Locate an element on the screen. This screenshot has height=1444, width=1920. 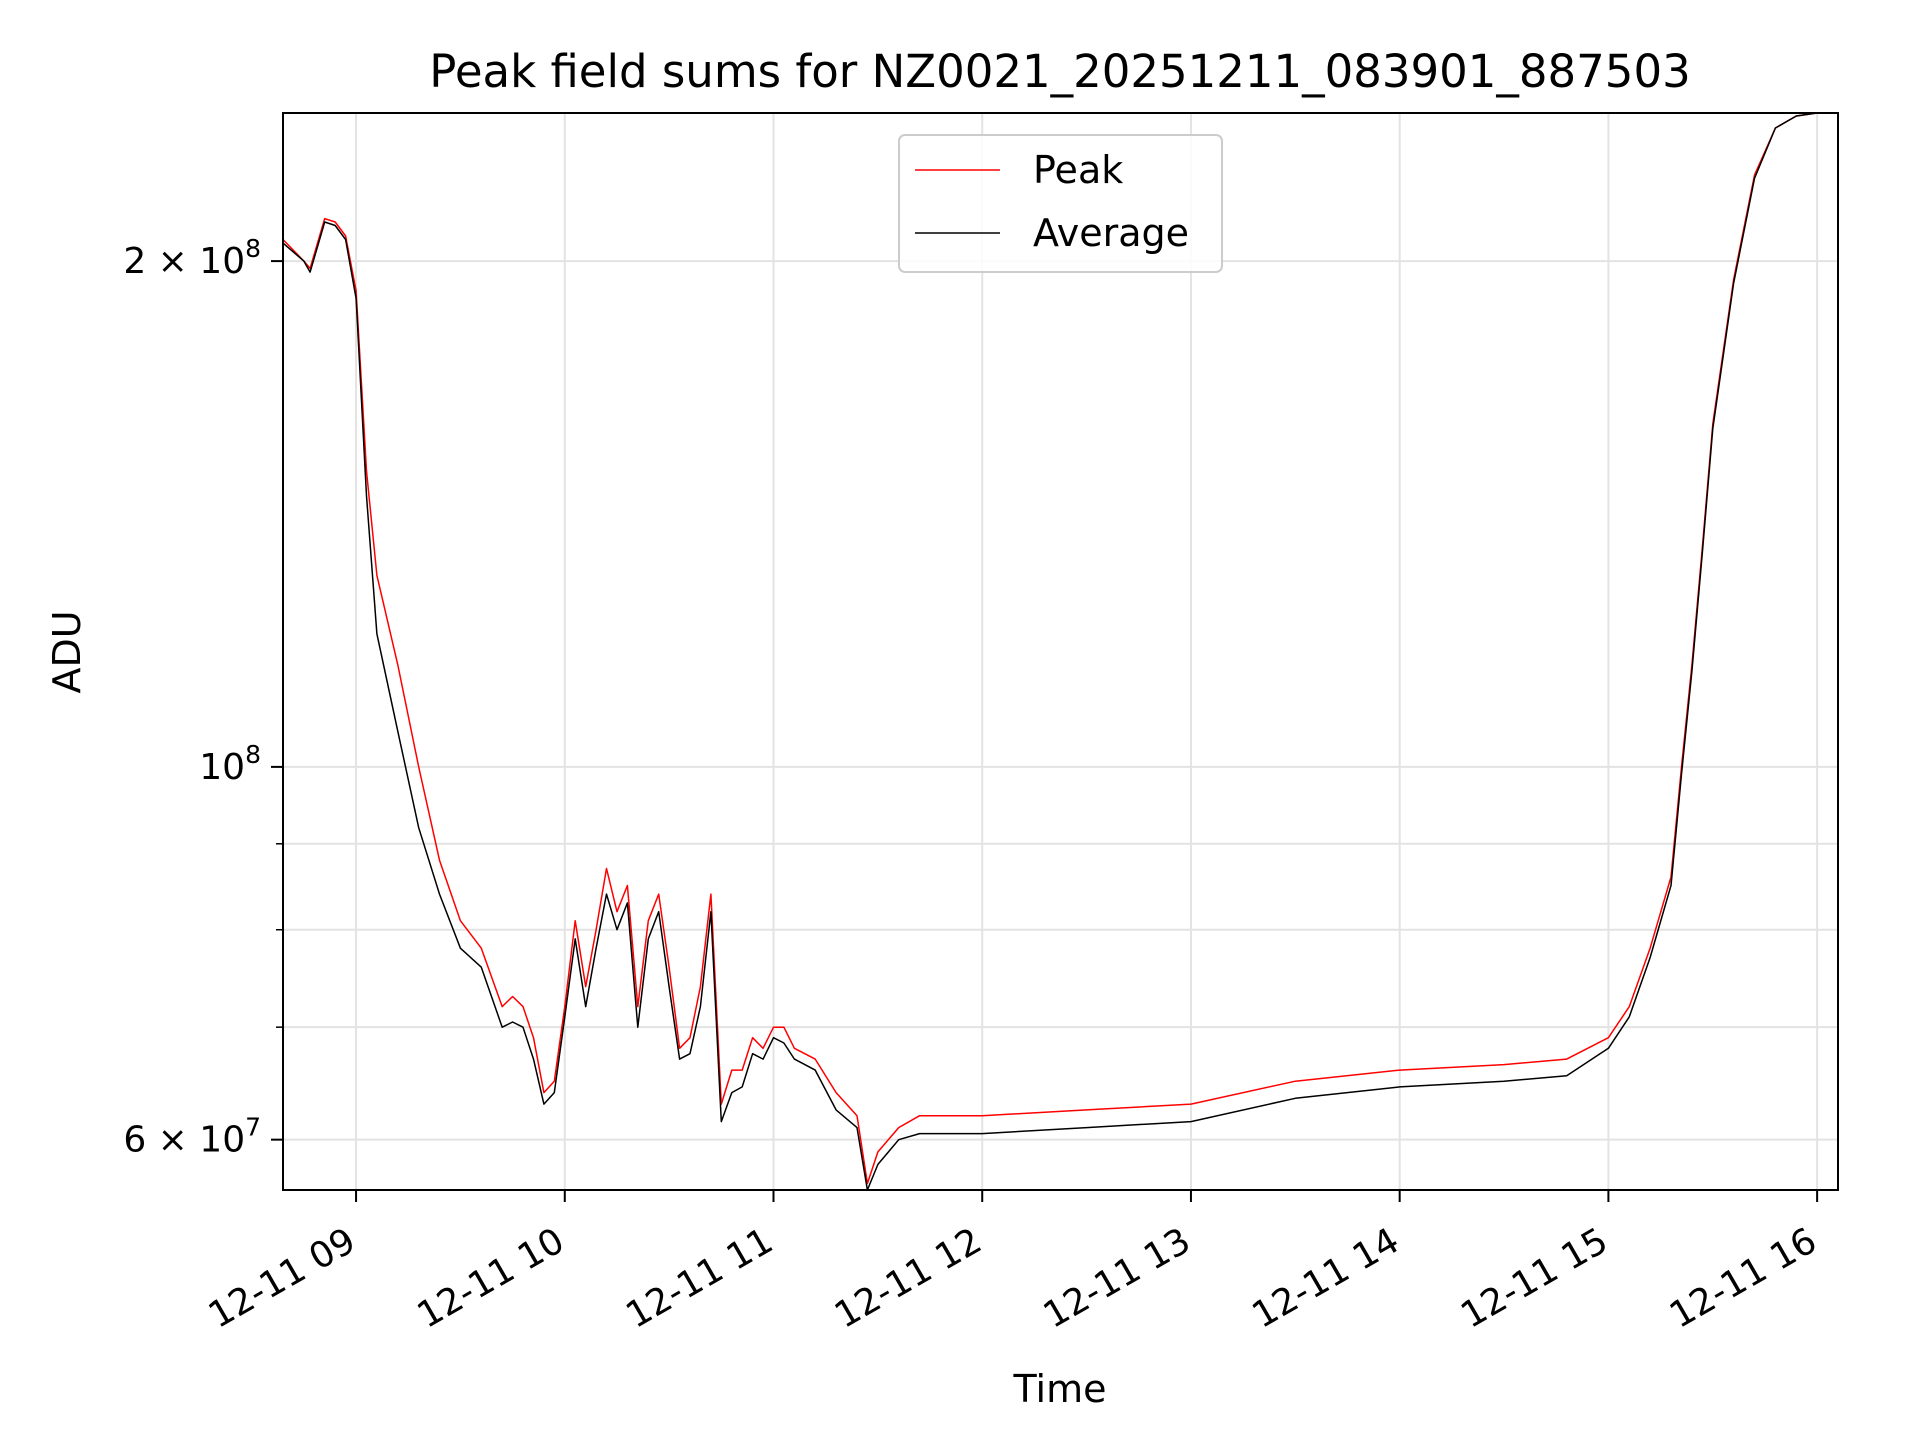
y-tick-label-base: 10 is located at coordinates (222, 767).